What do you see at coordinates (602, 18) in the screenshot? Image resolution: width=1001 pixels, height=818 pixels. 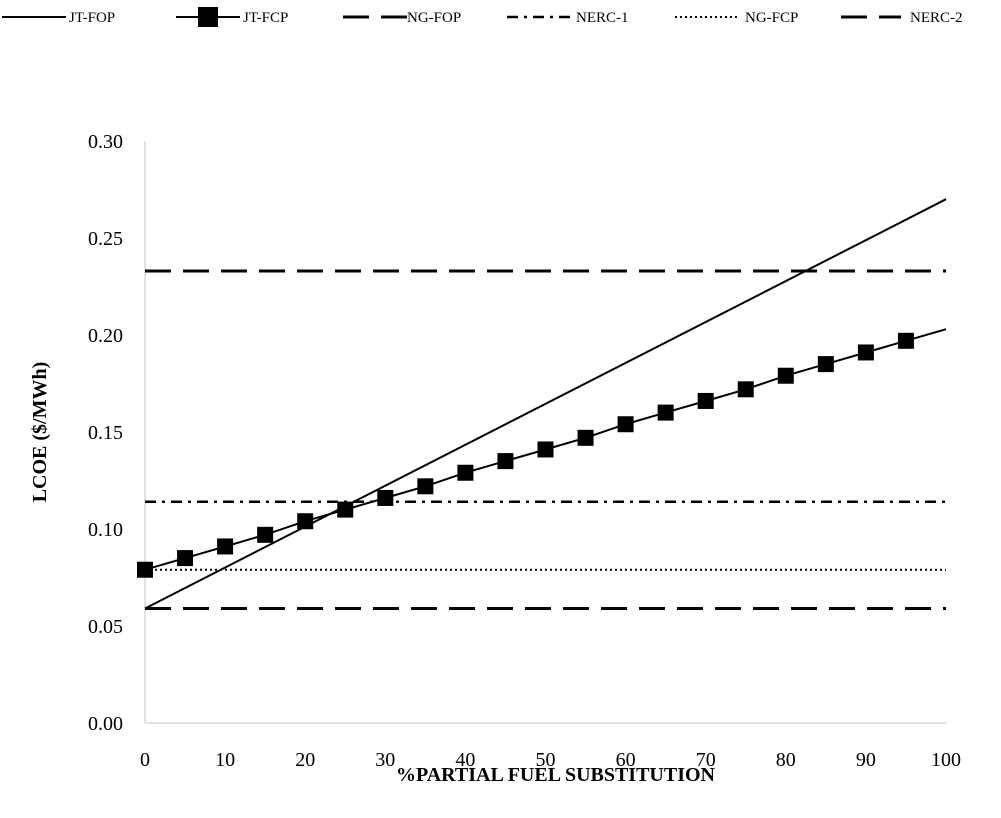 I see `legend-label: NERC-1` at bounding box center [602, 18].